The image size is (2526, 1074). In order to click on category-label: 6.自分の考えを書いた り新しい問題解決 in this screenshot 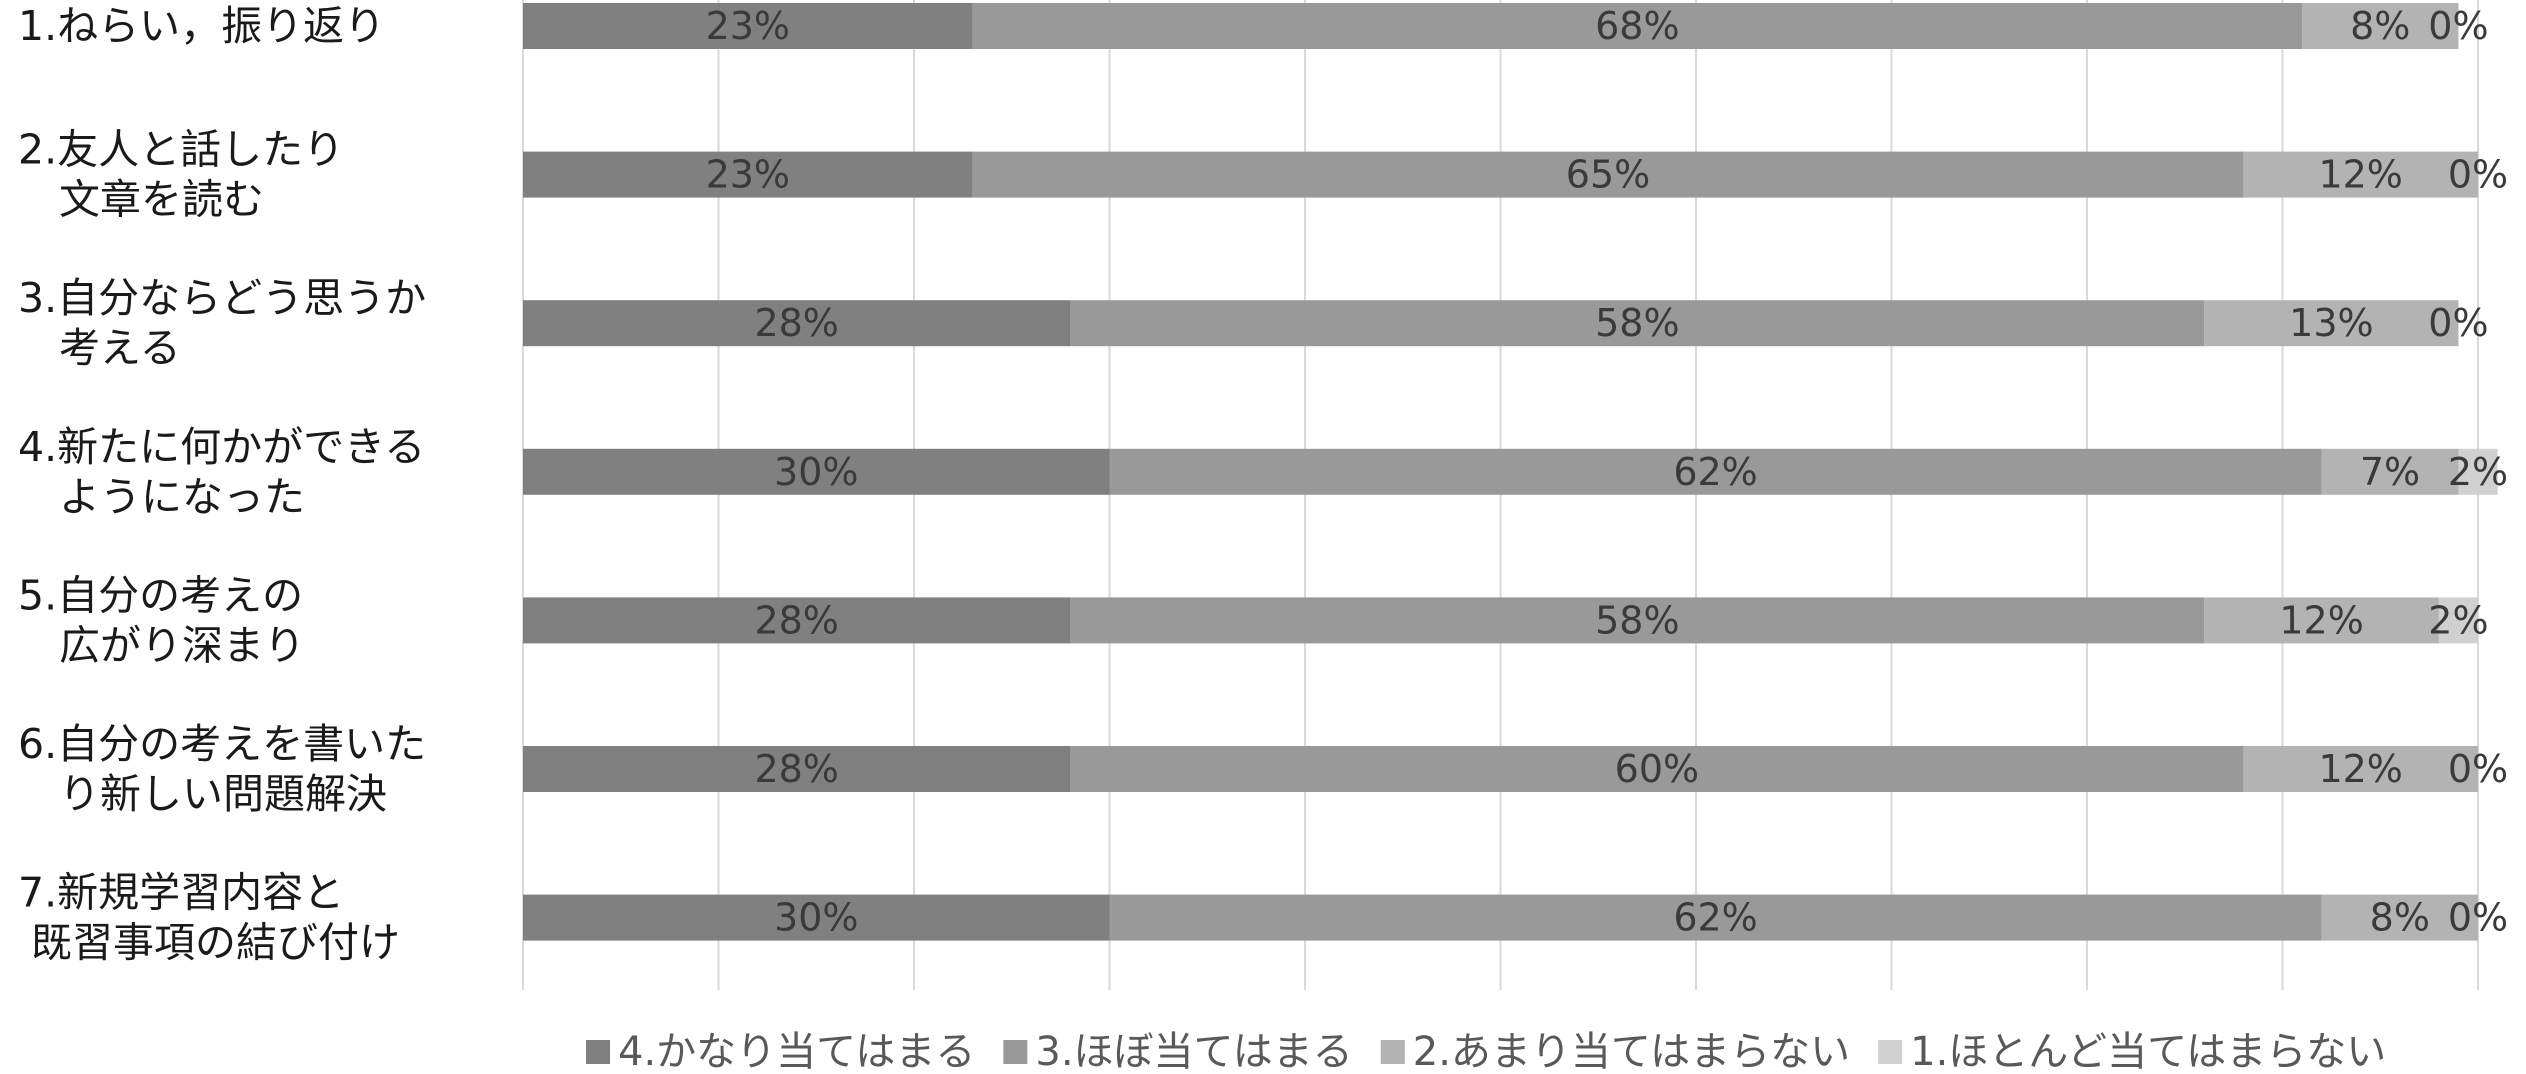, I will do `click(222, 769)`.